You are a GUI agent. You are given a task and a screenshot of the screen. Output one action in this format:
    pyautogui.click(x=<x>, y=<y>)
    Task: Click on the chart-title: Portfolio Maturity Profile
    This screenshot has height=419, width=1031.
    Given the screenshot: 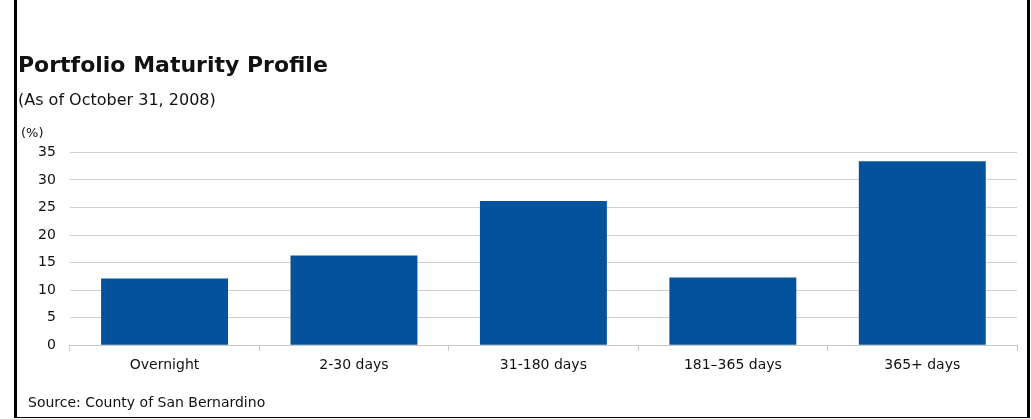 What is the action you would take?
    pyautogui.click(x=173, y=64)
    